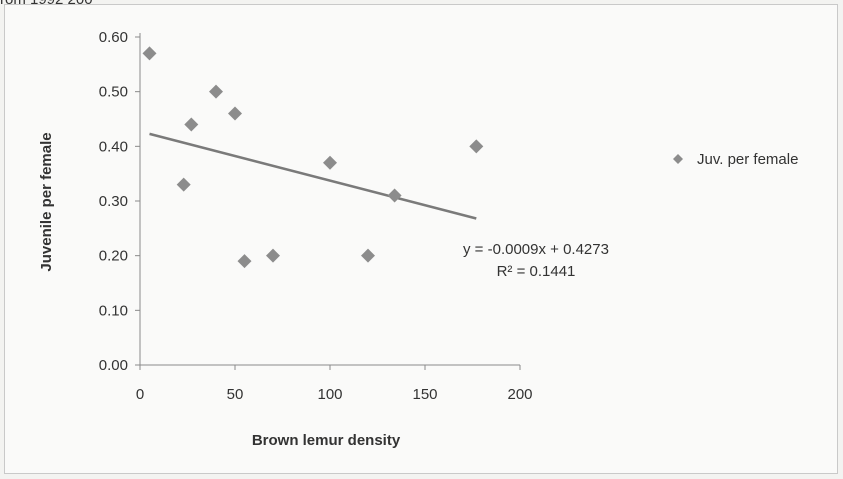 This screenshot has height=479, width=843. What do you see at coordinates (113, 201) in the screenshot?
I see `y-tick-label: 0.30` at bounding box center [113, 201].